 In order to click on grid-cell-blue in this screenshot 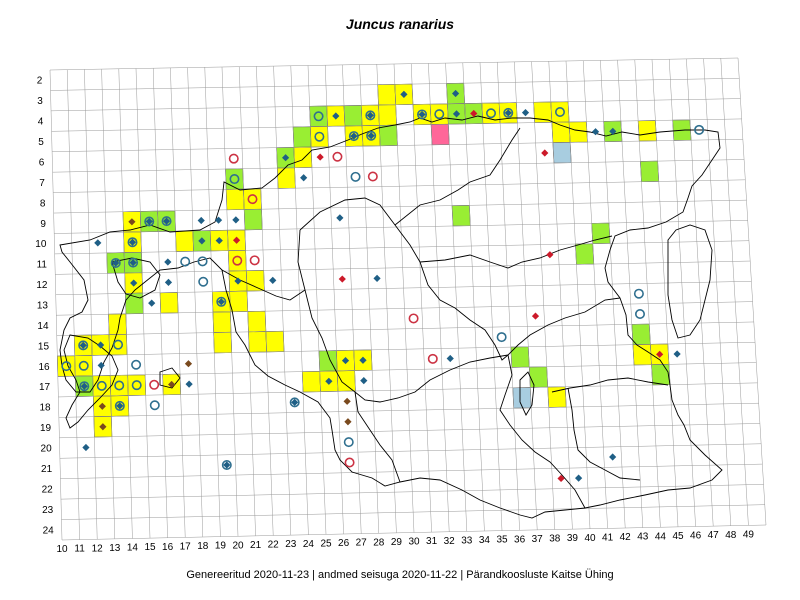, I will do `click(522, 398)`.